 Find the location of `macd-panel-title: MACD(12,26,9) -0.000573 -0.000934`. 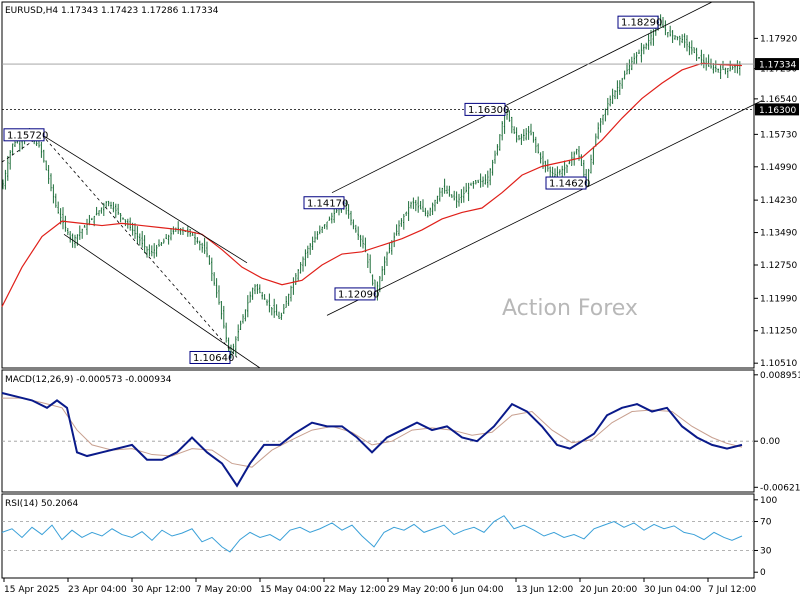

macd-panel-title: MACD(12,26,9) -0.000573 -0.000934 is located at coordinates (88, 380).